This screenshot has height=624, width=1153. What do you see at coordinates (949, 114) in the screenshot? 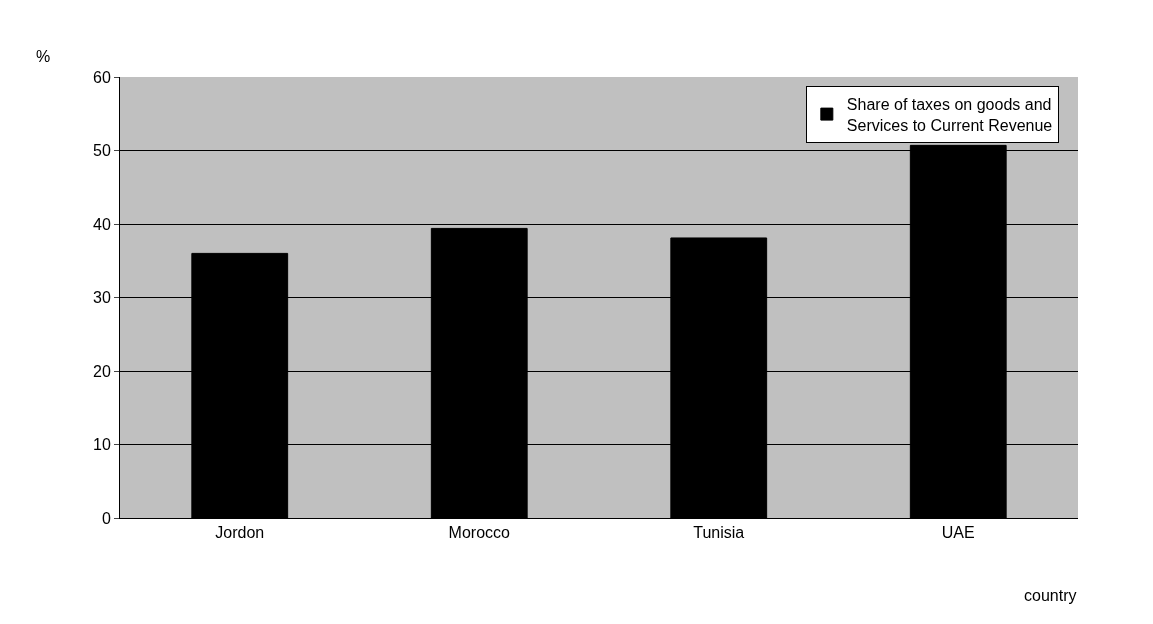
I see `legend-label: Share of taxes on goods and Services to Current Revenue` at bounding box center [949, 114].